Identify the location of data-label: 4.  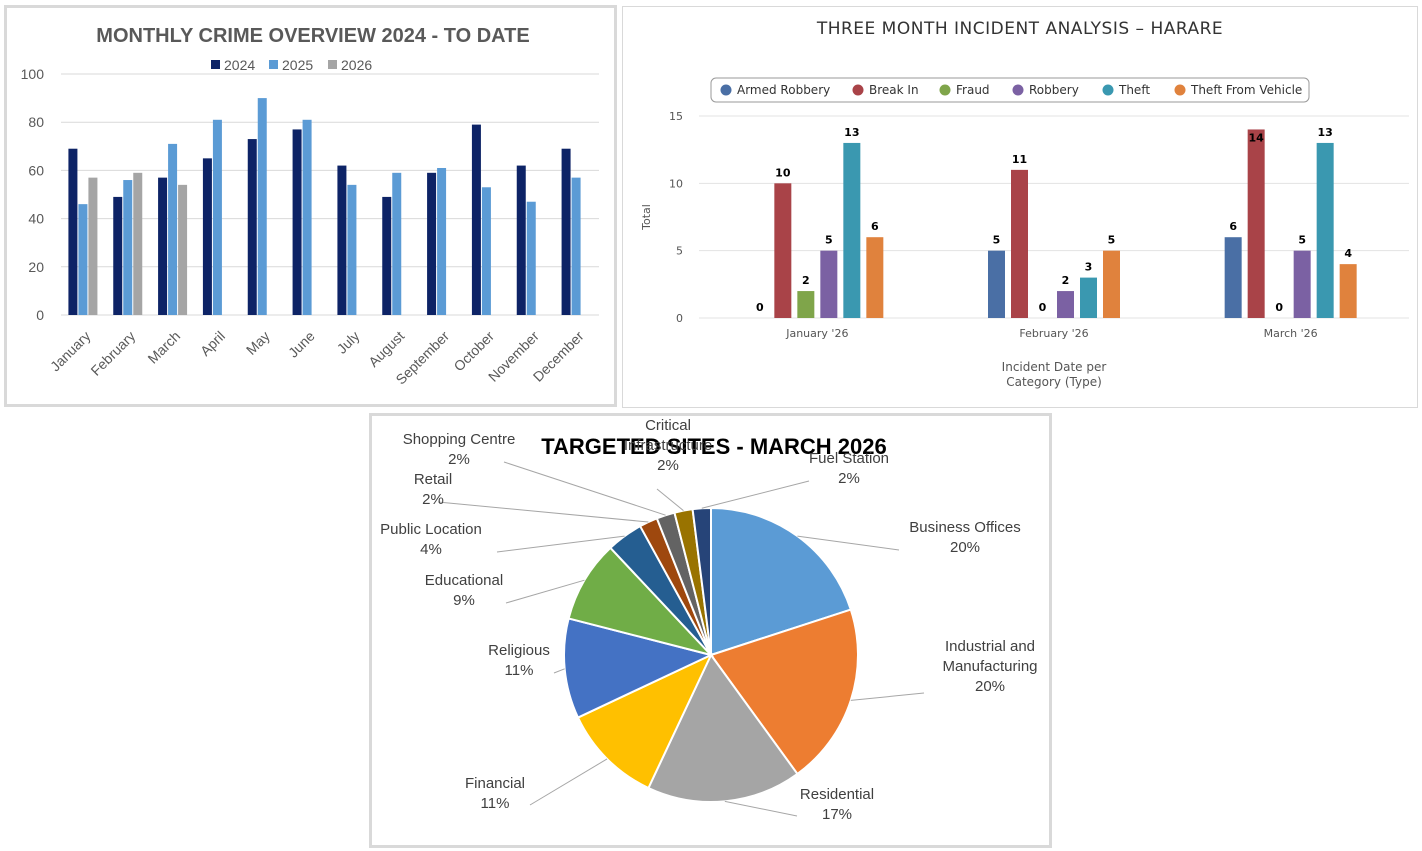
(1348, 253).